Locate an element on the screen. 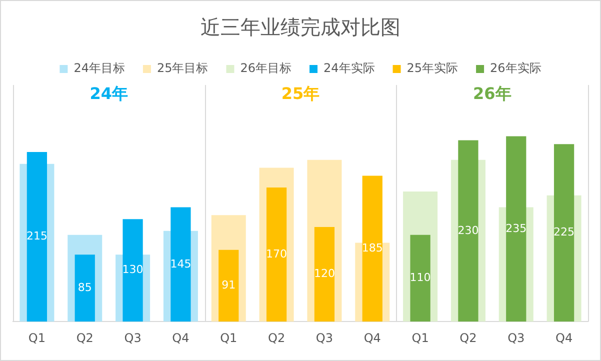  legend-label: 25年实际 is located at coordinates (432, 68).